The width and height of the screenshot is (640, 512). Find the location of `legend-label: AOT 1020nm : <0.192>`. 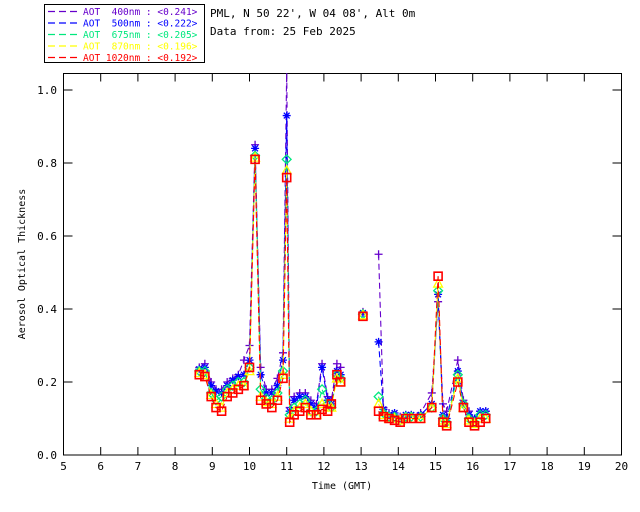

legend-label: AOT 1020nm : <0.192> is located at coordinates (140, 58).